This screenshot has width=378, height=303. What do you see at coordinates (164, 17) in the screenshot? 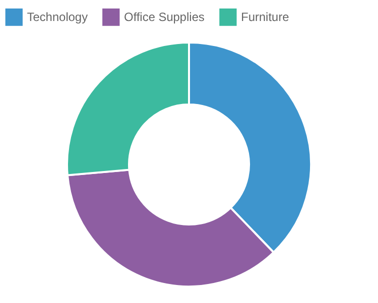
I see `legend-label: Office Supplies` at bounding box center [164, 17].